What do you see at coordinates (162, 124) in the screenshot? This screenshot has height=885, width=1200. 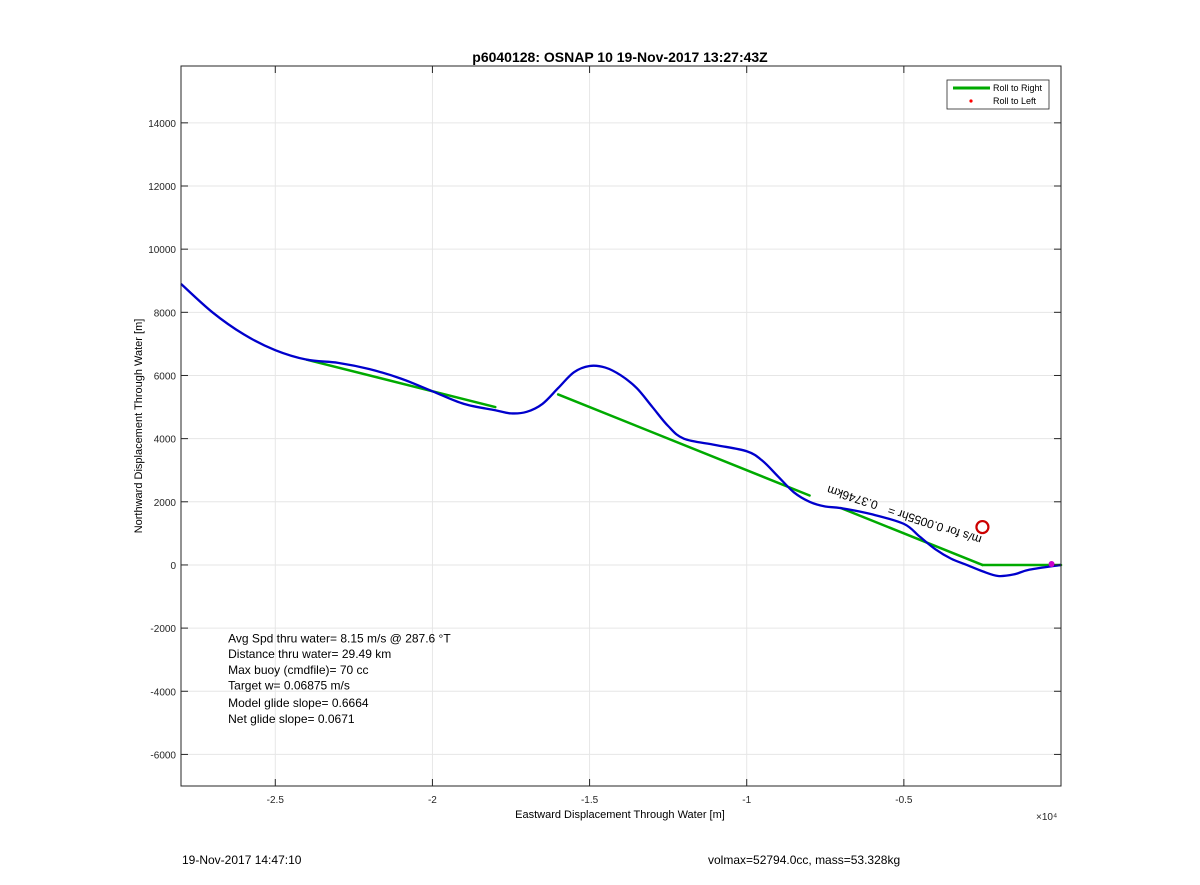 I see `y-tick-label: 14000` at bounding box center [162, 124].